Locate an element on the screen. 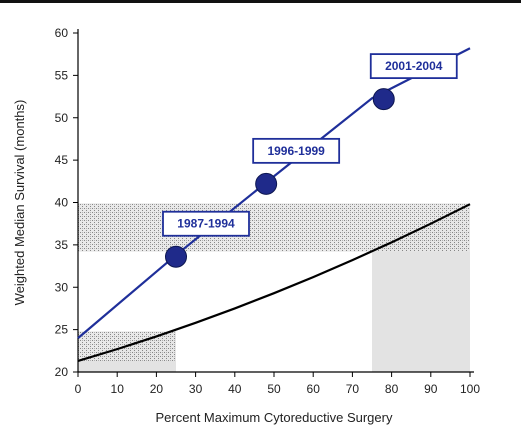  x-tick-label: 80 is located at coordinates (392, 389).